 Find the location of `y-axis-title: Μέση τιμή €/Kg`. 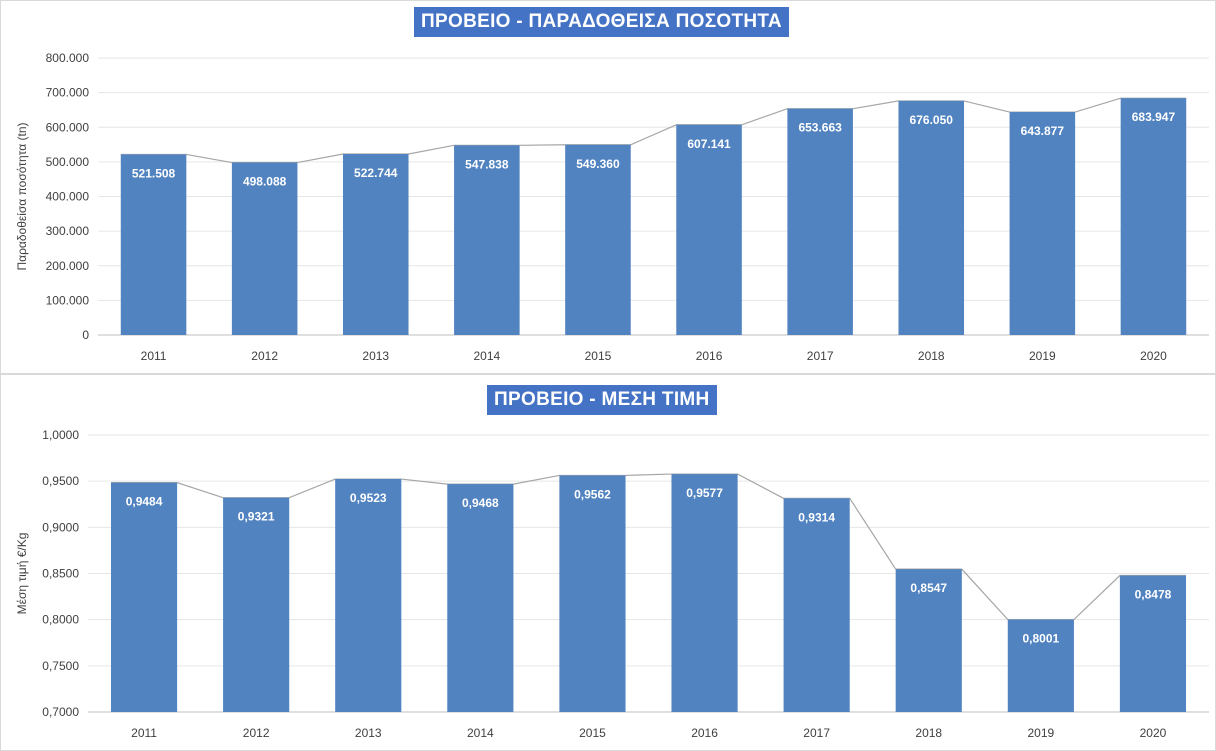

y-axis-title: Μέση τιμή €/Kg is located at coordinates (22, 574).